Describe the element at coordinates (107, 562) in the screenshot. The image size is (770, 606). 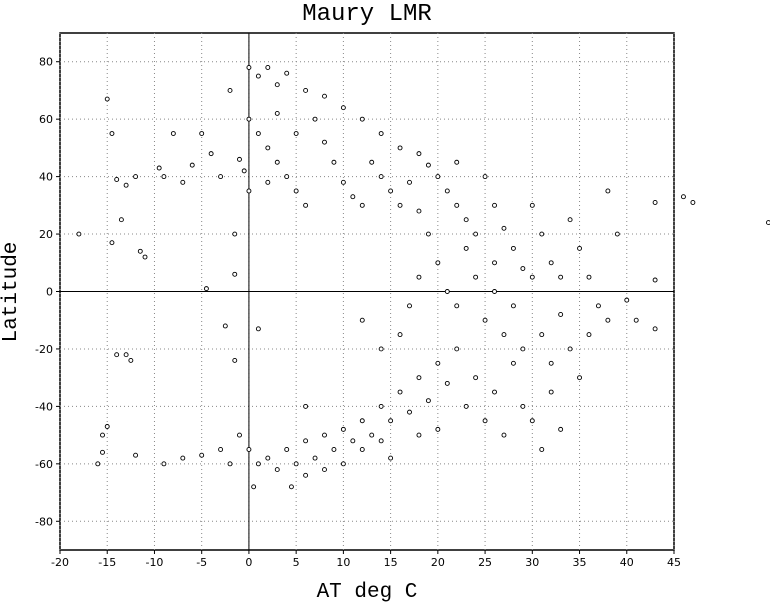
I see `x-tick-label: -15` at that location.